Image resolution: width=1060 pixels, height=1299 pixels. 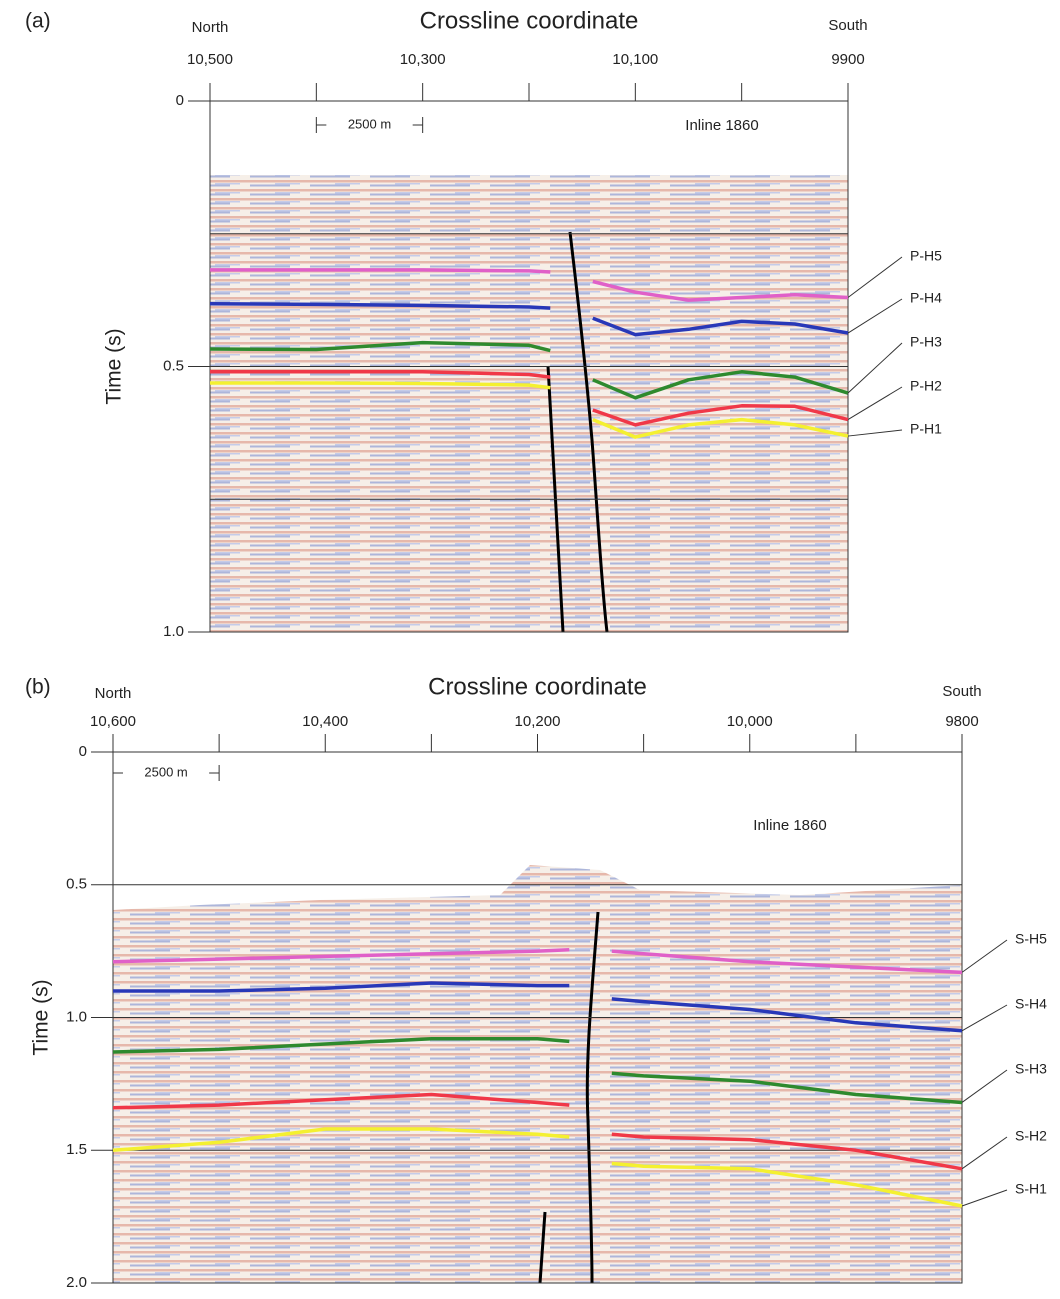 What do you see at coordinates (847, 59) in the screenshot?
I see `x-tick-label: 9900` at bounding box center [847, 59].